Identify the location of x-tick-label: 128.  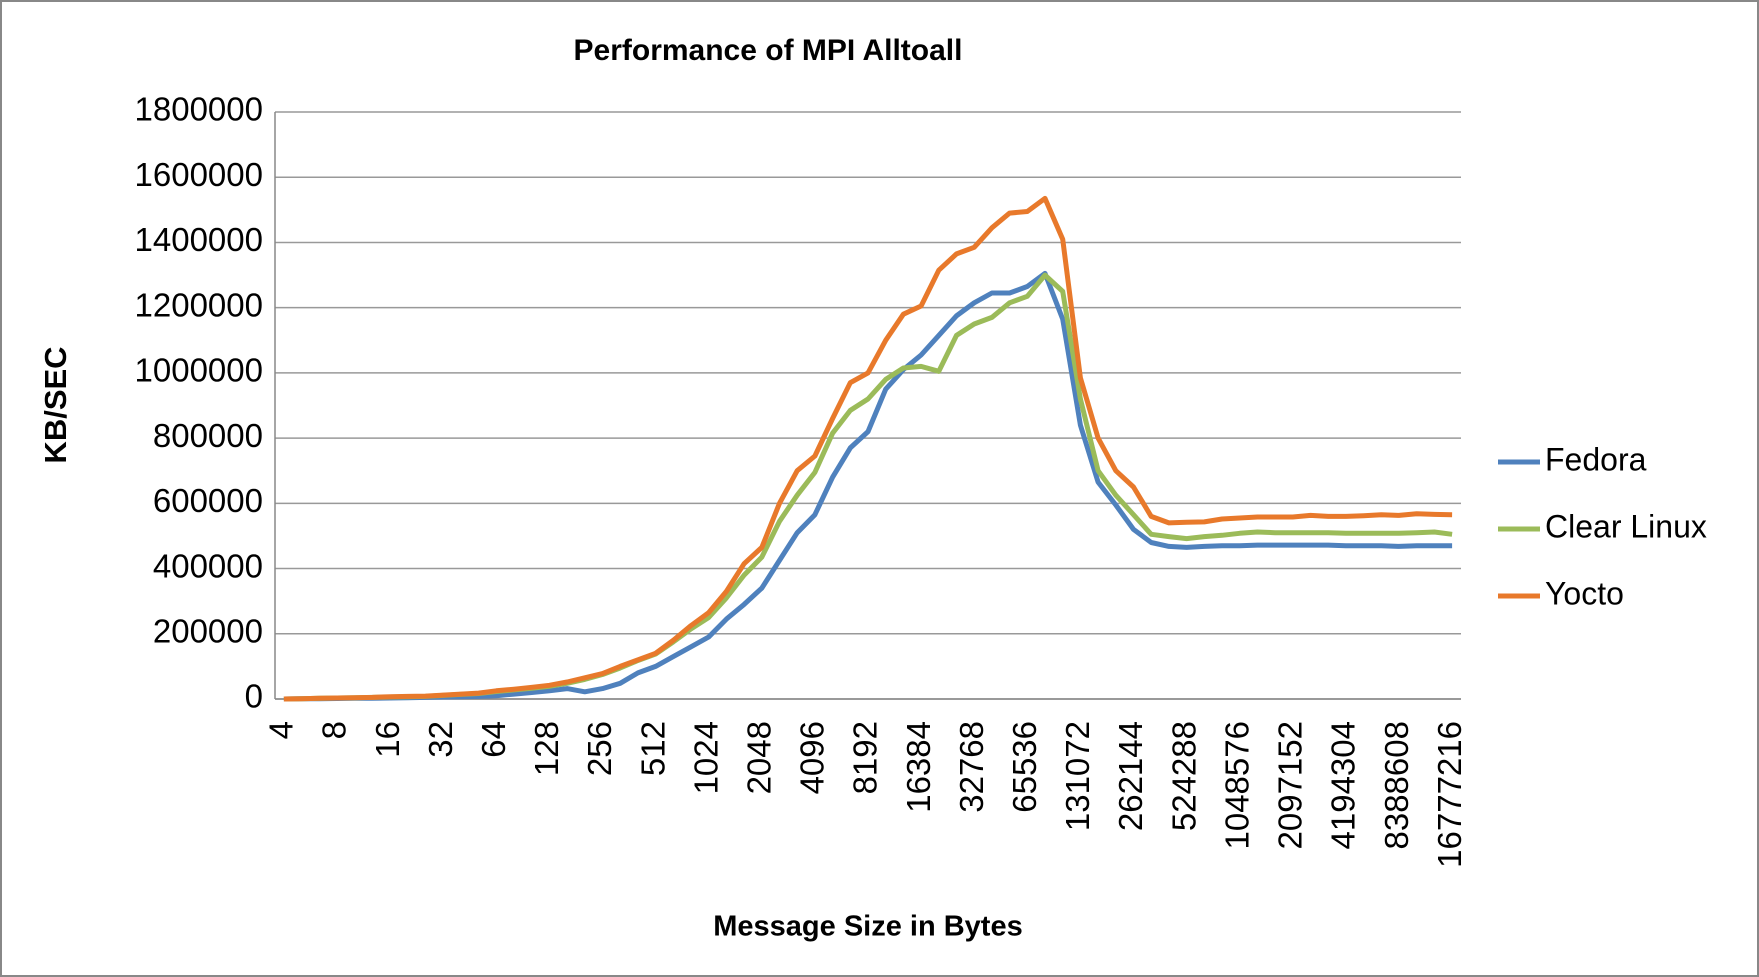
(546, 748).